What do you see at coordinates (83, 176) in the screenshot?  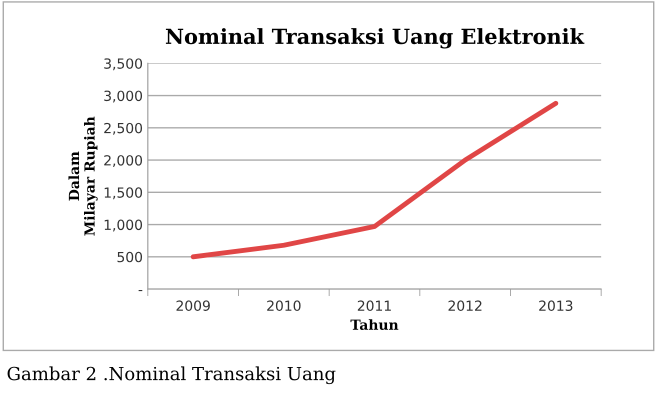 I see `y-axis-title: Dalam Milayar Rupiah` at bounding box center [83, 176].